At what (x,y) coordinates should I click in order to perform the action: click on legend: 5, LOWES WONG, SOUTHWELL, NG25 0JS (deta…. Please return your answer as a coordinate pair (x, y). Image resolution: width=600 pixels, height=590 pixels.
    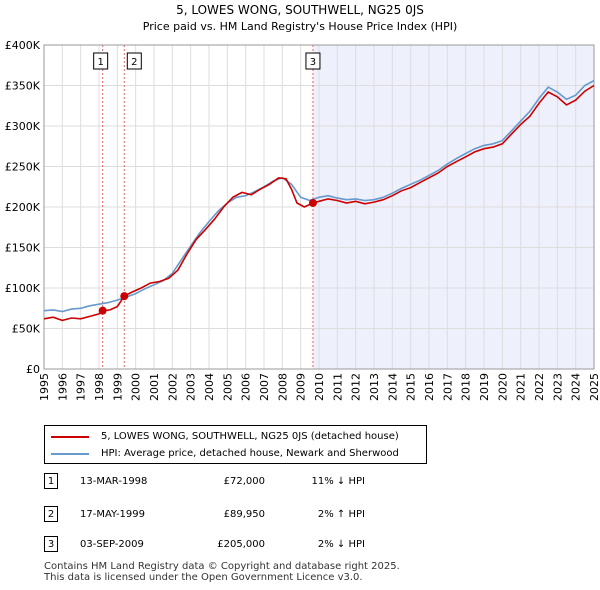
    Looking at the image, I should click on (235, 444).